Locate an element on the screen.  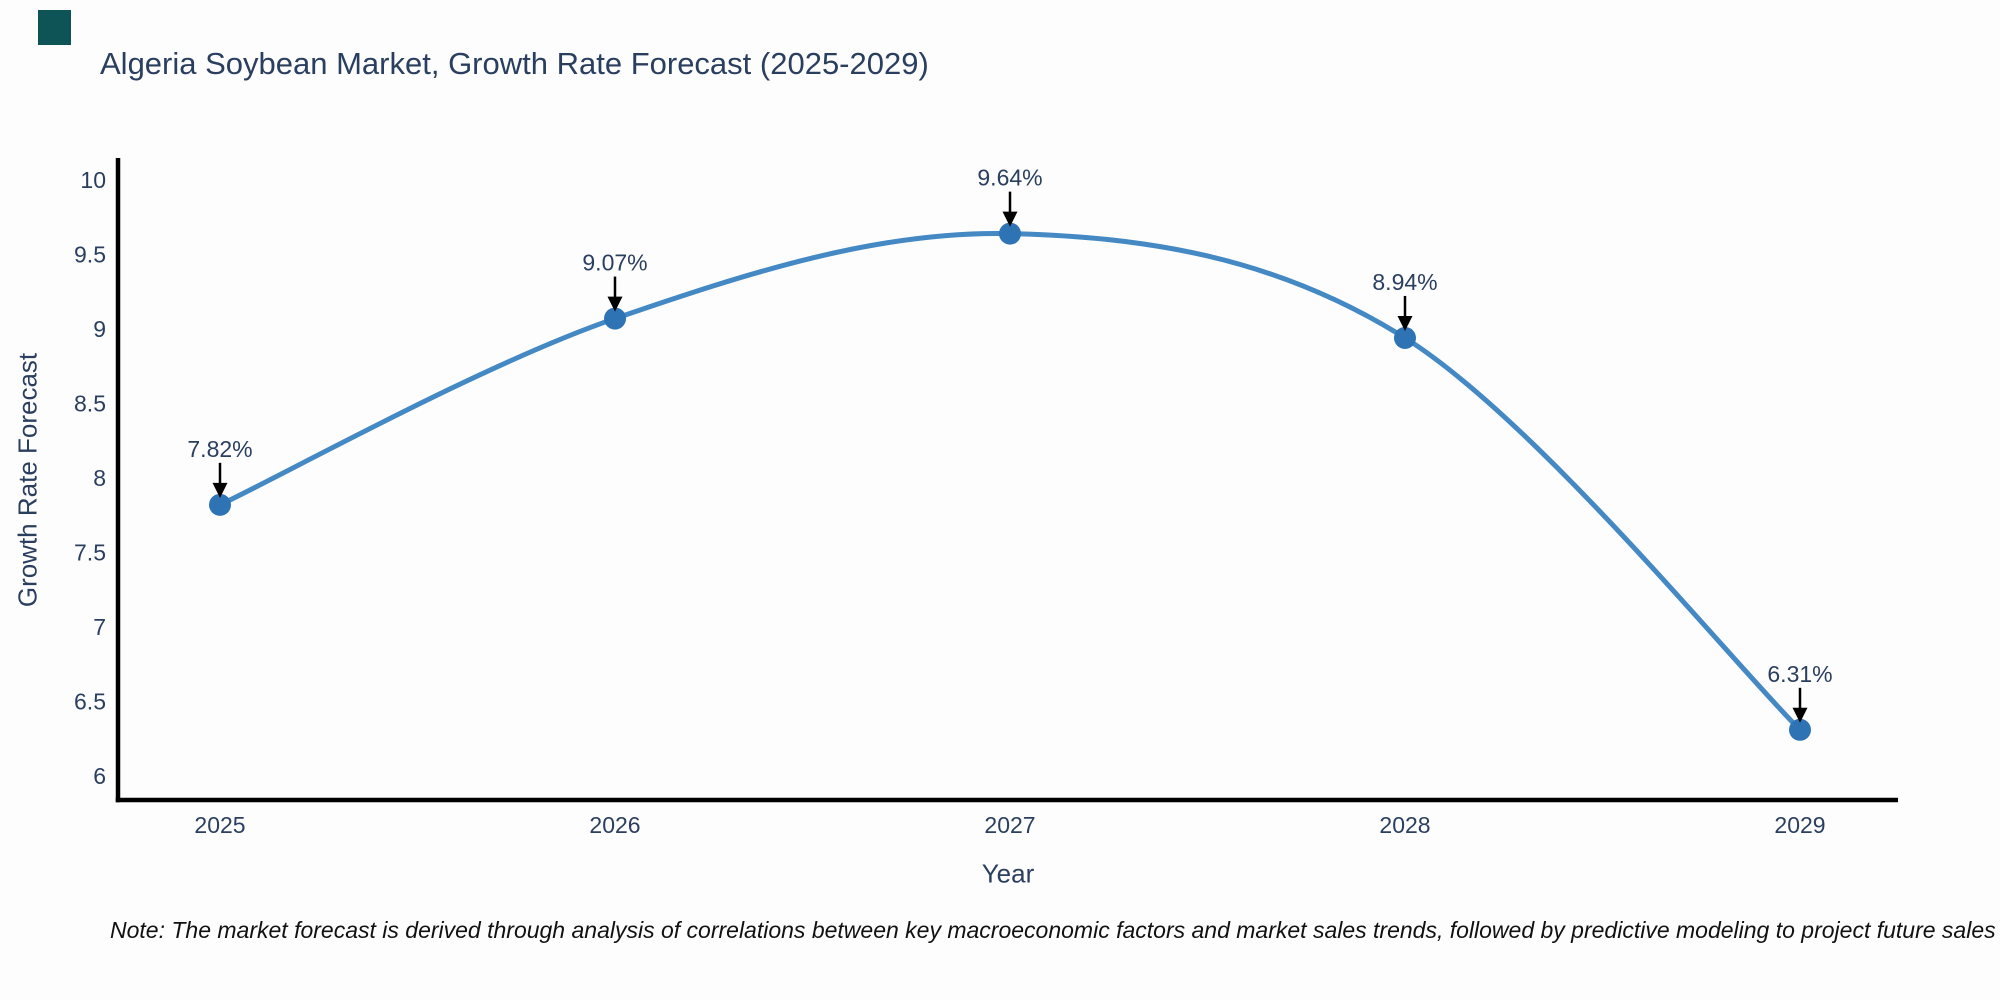
y-tick-label: 9.5 is located at coordinates (90, 255).